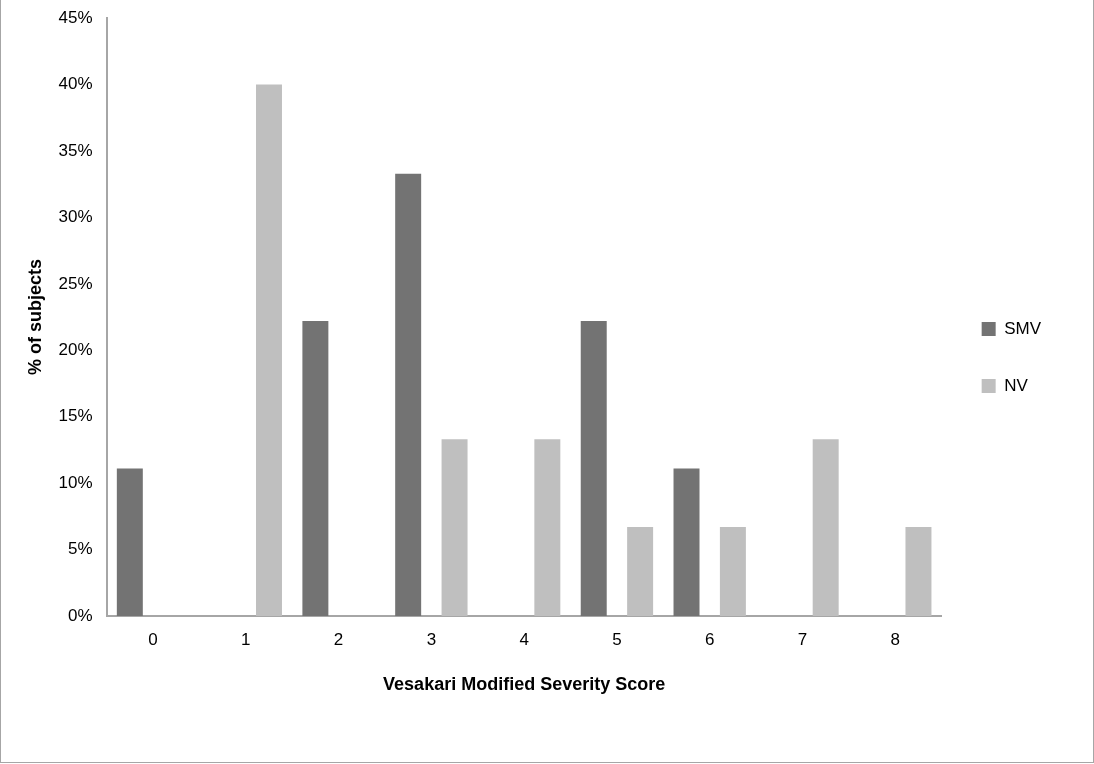 The image size is (1094, 764). Describe the element at coordinates (617, 639) in the screenshot. I see `x-tick-label: 5` at that location.